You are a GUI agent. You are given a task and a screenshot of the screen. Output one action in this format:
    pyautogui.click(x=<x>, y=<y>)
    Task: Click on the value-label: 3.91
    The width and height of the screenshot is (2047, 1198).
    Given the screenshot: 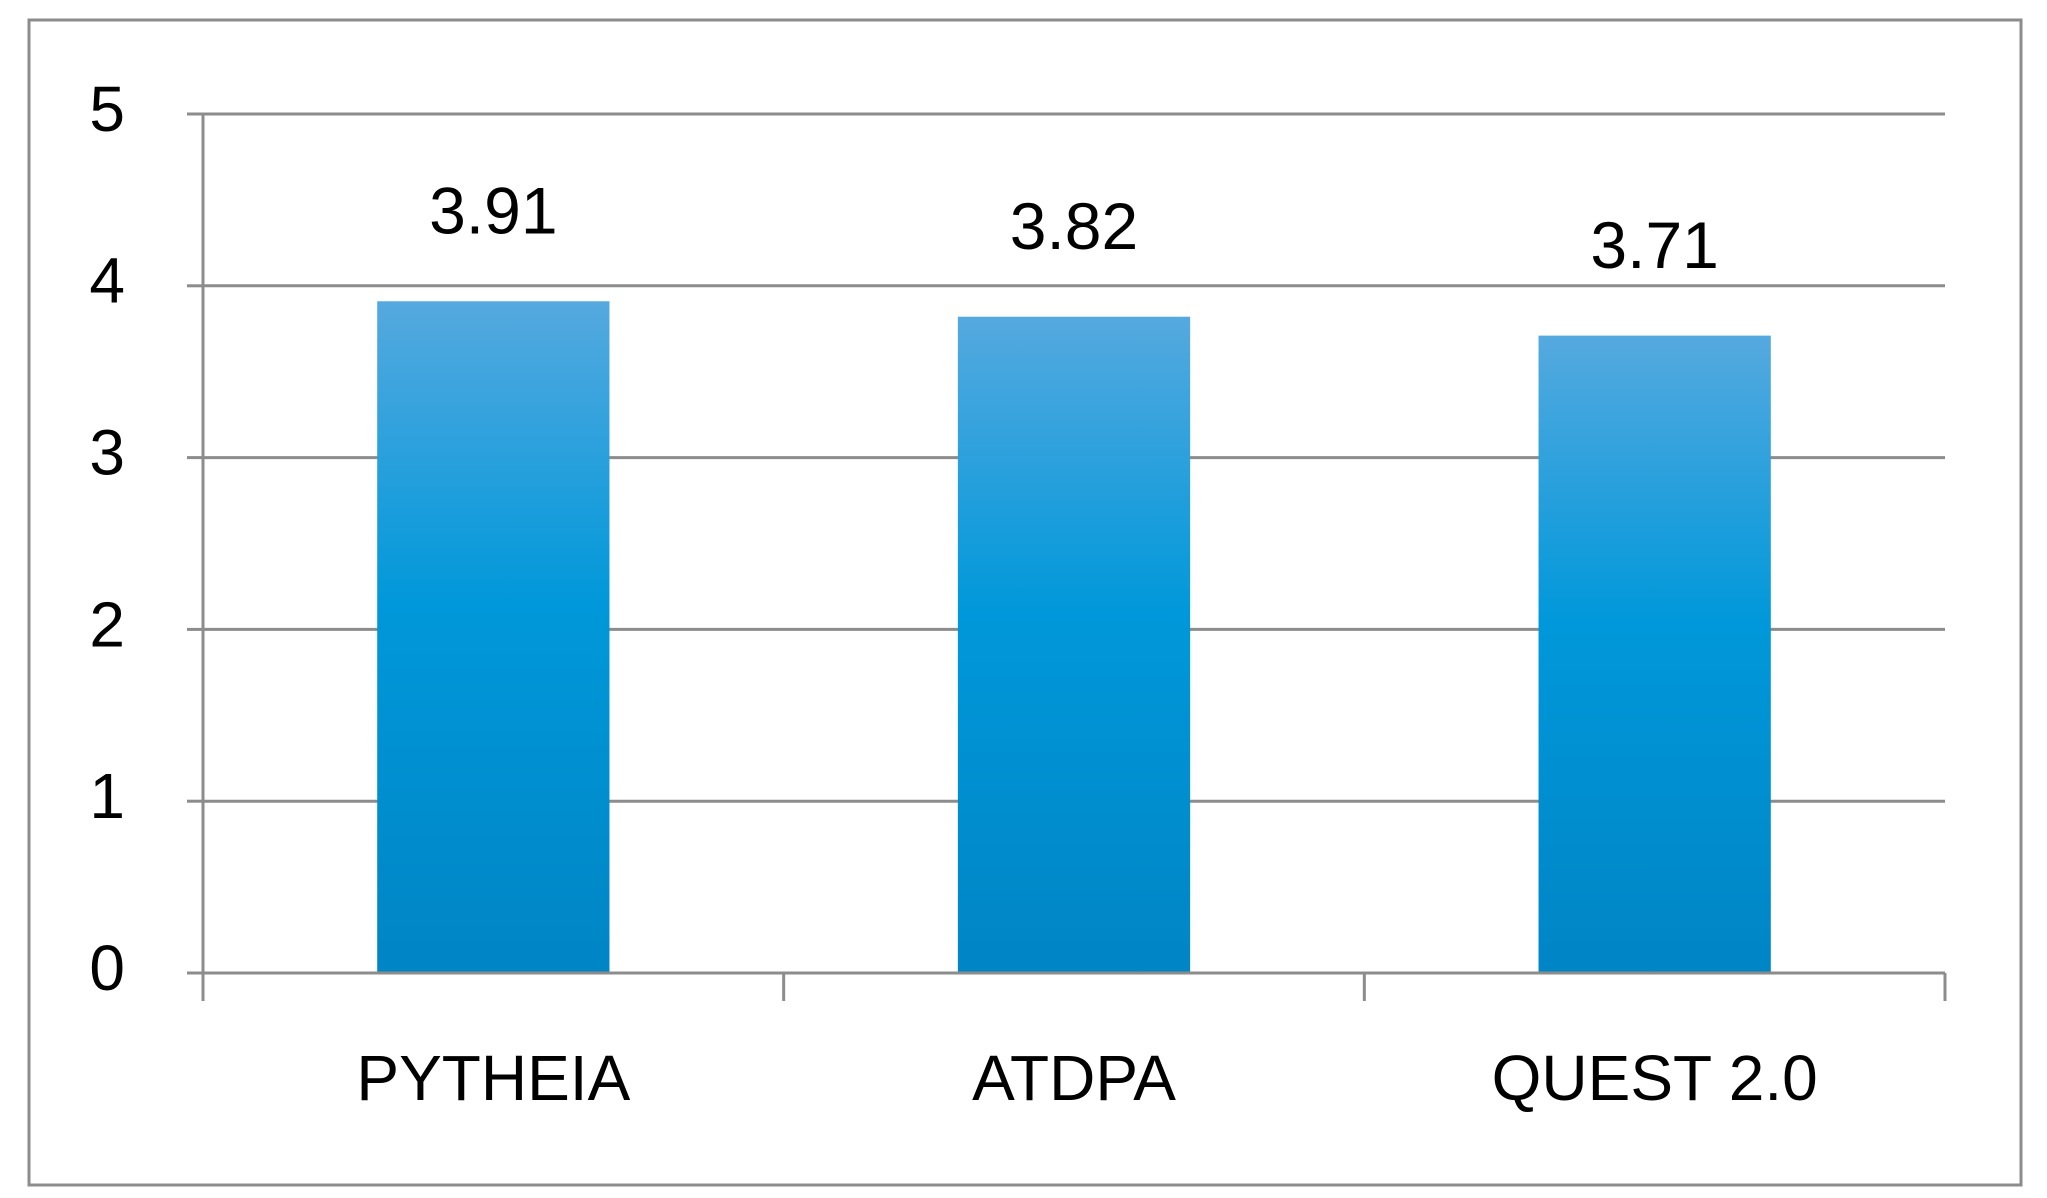 What is the action you would take?
    pyautogui.click(x=493, y=211)
    